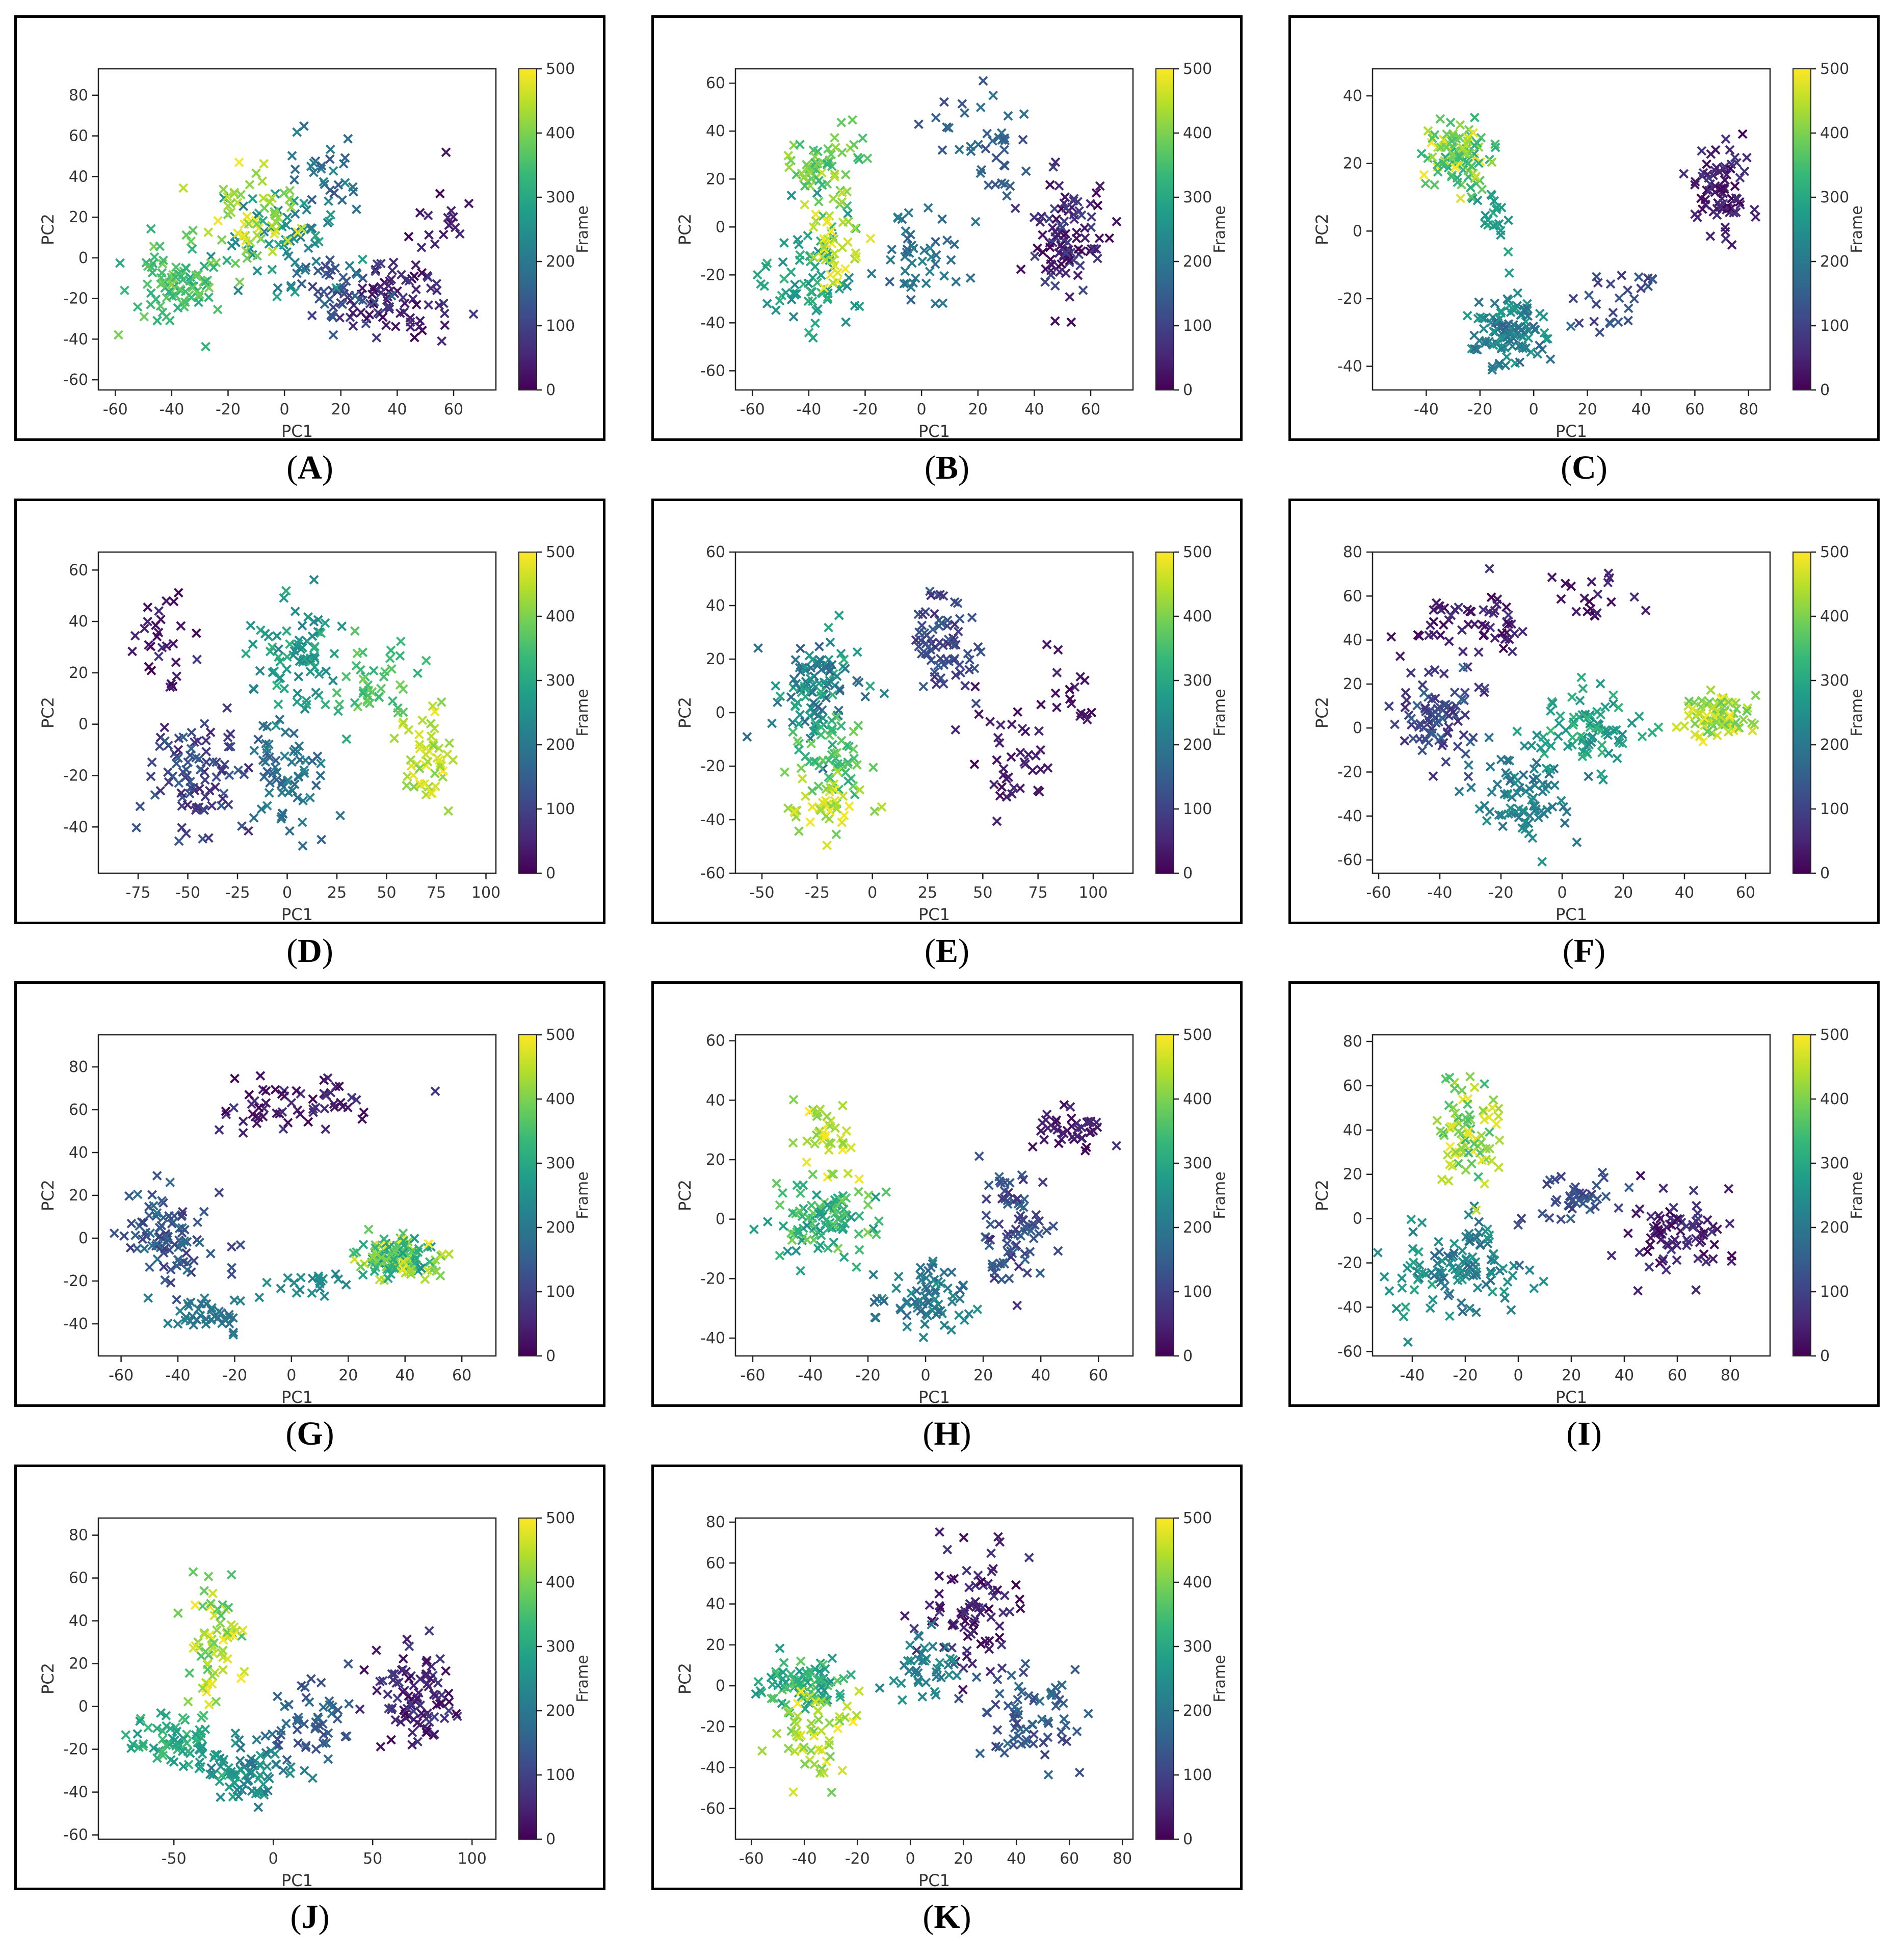 The image size is (1898, 1960). Describe the element at coordinates (1093, 893) in the screenshot. I see `x-tick-label: 100` at that location.